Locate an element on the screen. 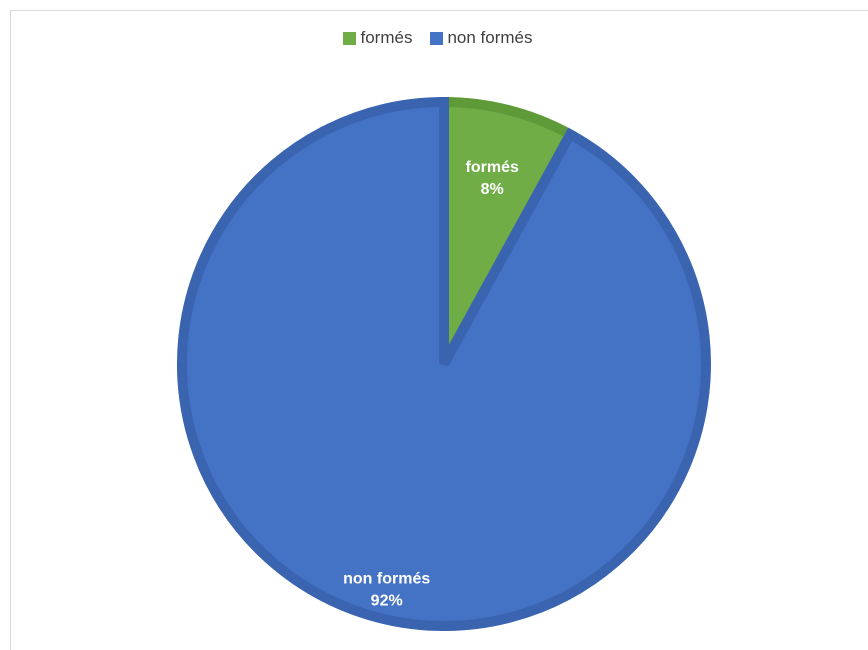 The image size is (868, 650). legend-label-formes: formés is located at coordinates (386, 37).